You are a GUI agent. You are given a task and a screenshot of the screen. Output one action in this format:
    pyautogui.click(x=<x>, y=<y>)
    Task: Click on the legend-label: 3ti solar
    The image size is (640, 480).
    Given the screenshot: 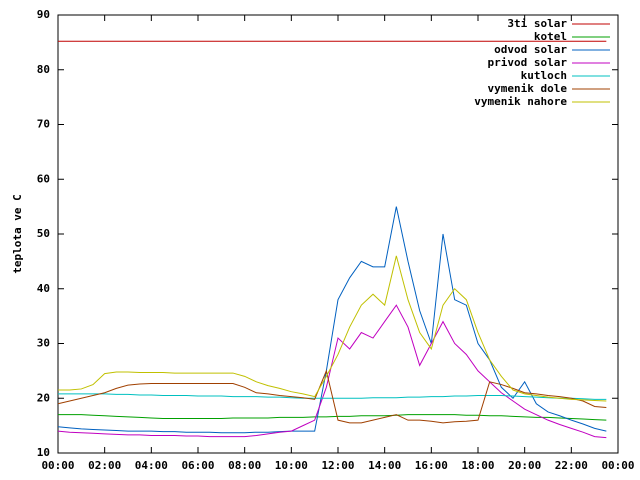 What is the action you would take?
    pyautogui.click(x=537, y=23)
    